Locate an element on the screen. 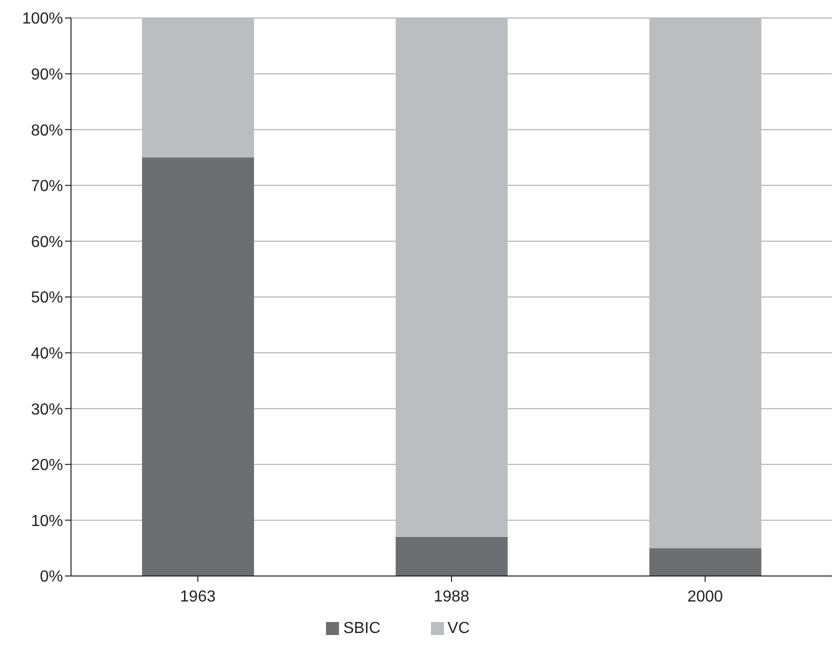  y-tick-label: 80% is located at coordinates (46, 131).